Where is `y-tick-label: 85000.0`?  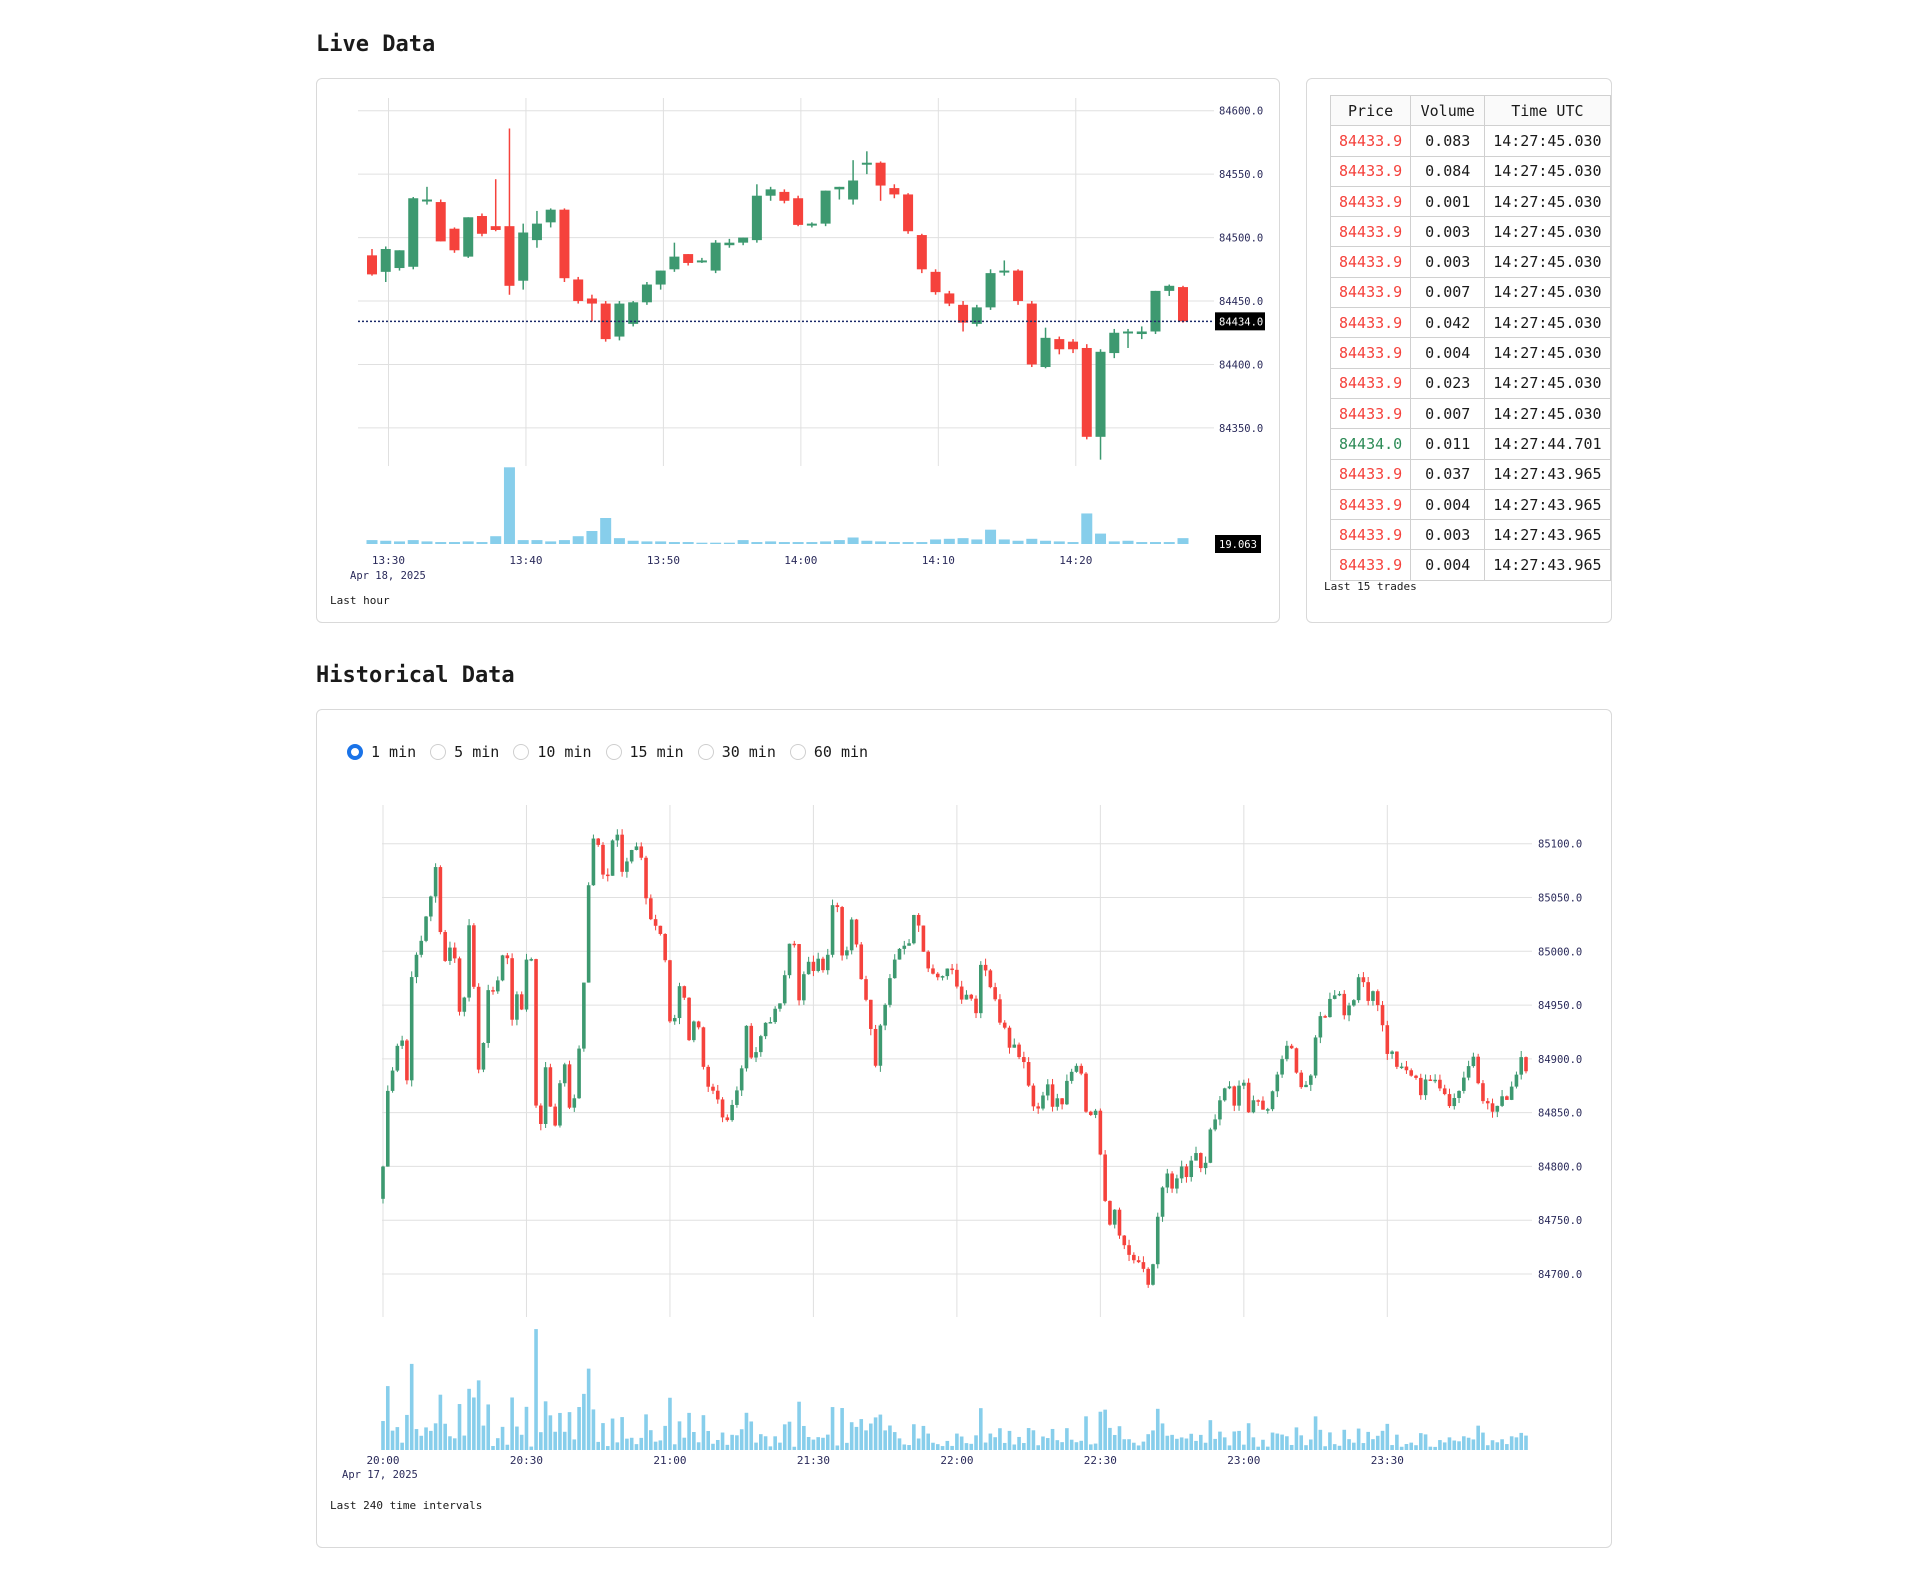 y-tick-label: 85000.0 is located at coordinates (1560, 952).